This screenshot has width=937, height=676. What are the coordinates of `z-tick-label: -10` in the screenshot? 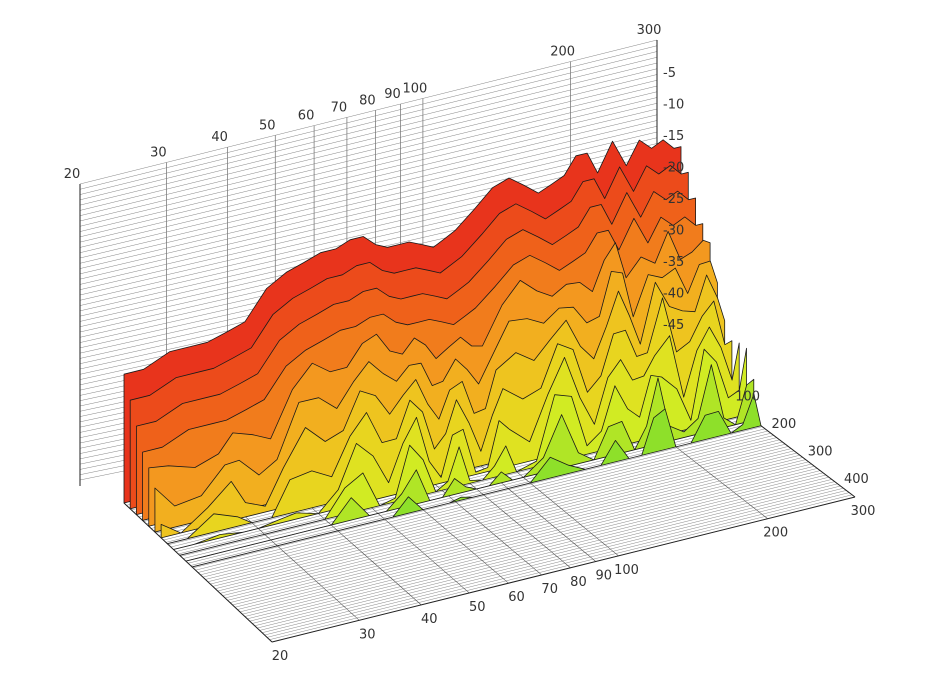 It's located at (673, 105).